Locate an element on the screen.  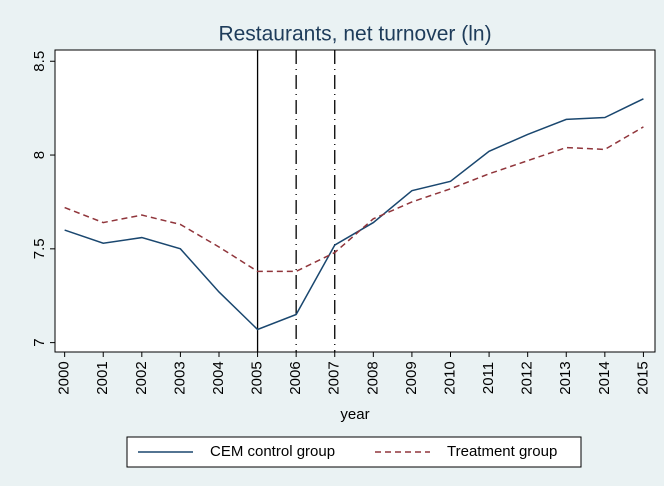
y-tick-label: 7.5 is located at coordinates (39, 248).